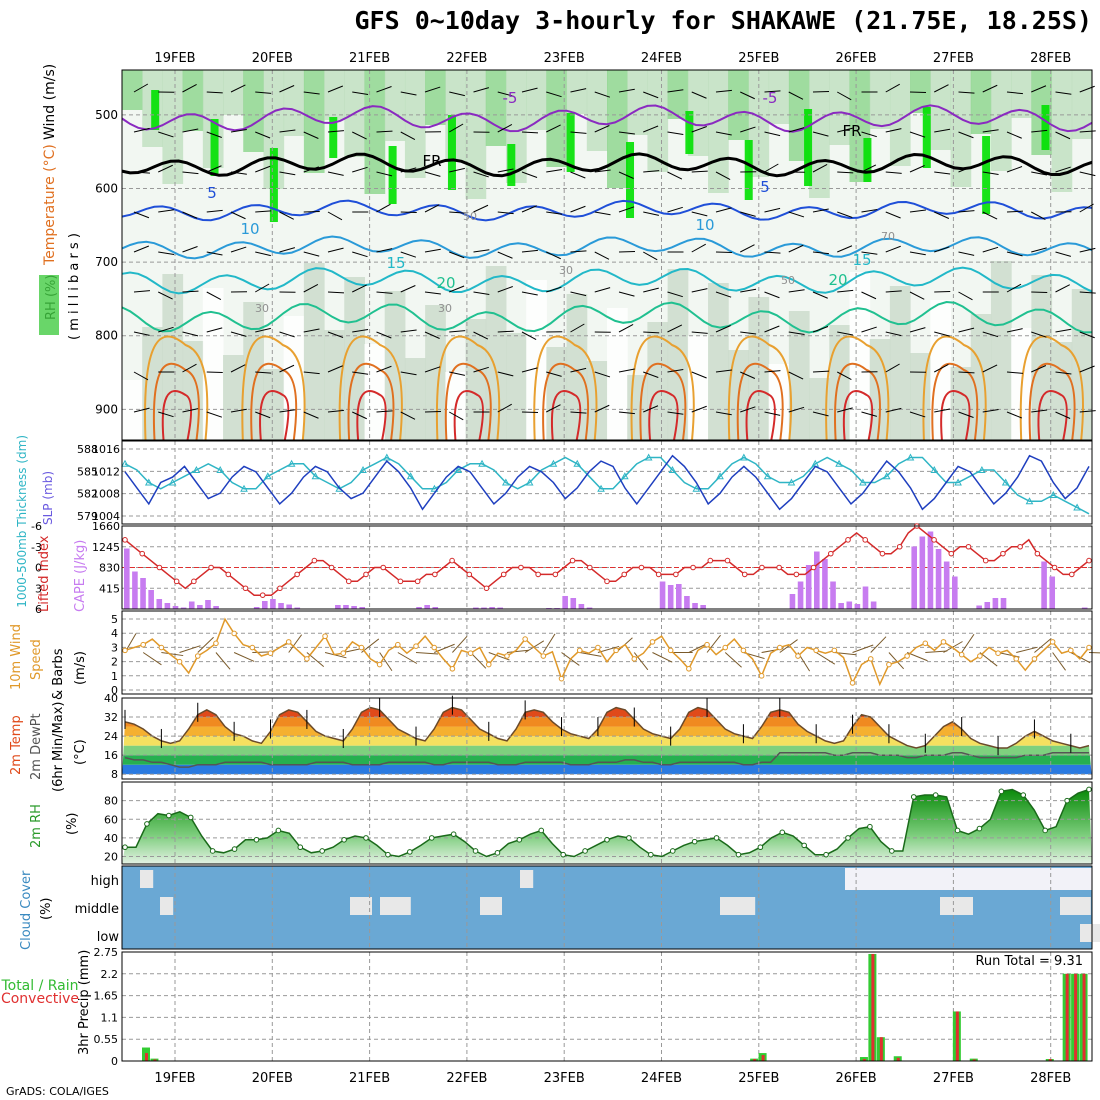 This screenshot has height=1100, width=1100. What do you see at coordinates (106, 952) in the screenshot?
I see `precip-tick-label: 2.75` at bounding box center [106, 952].